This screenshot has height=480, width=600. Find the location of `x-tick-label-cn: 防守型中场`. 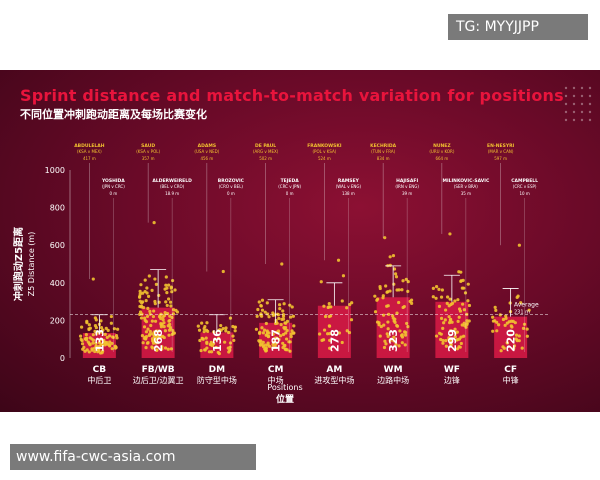

x-tick-label-cn: 防守型中场 is located at coordinates (217, 380).